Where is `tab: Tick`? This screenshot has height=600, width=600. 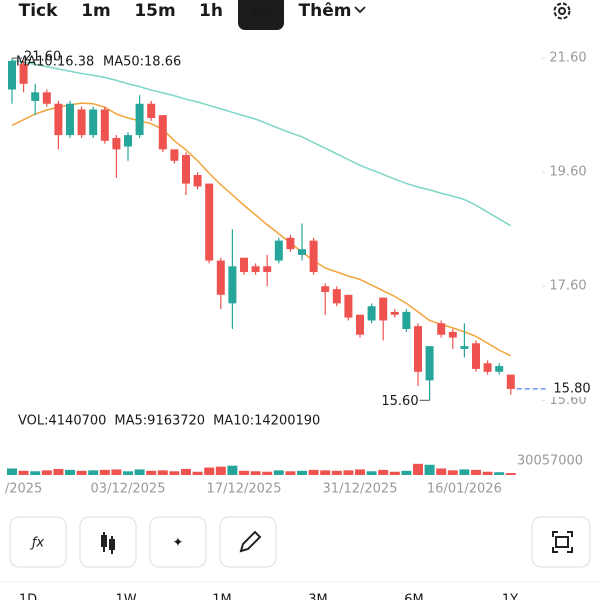 tab: Tick is located at coordinates (39, 11).